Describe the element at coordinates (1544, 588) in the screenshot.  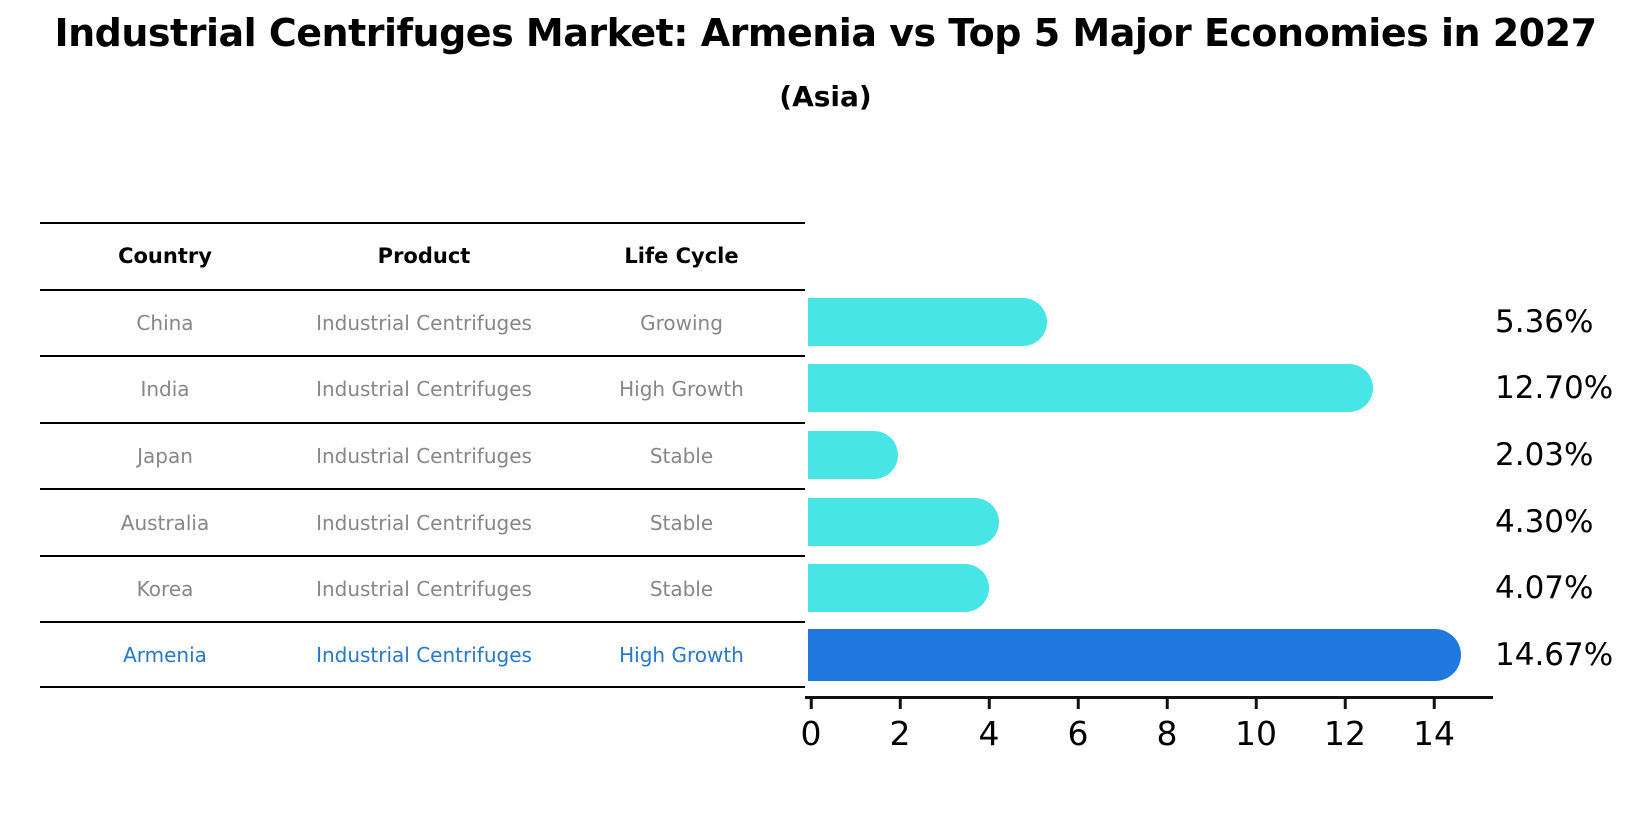
I see `bar-value-label-korea: 4.07%` at that location.